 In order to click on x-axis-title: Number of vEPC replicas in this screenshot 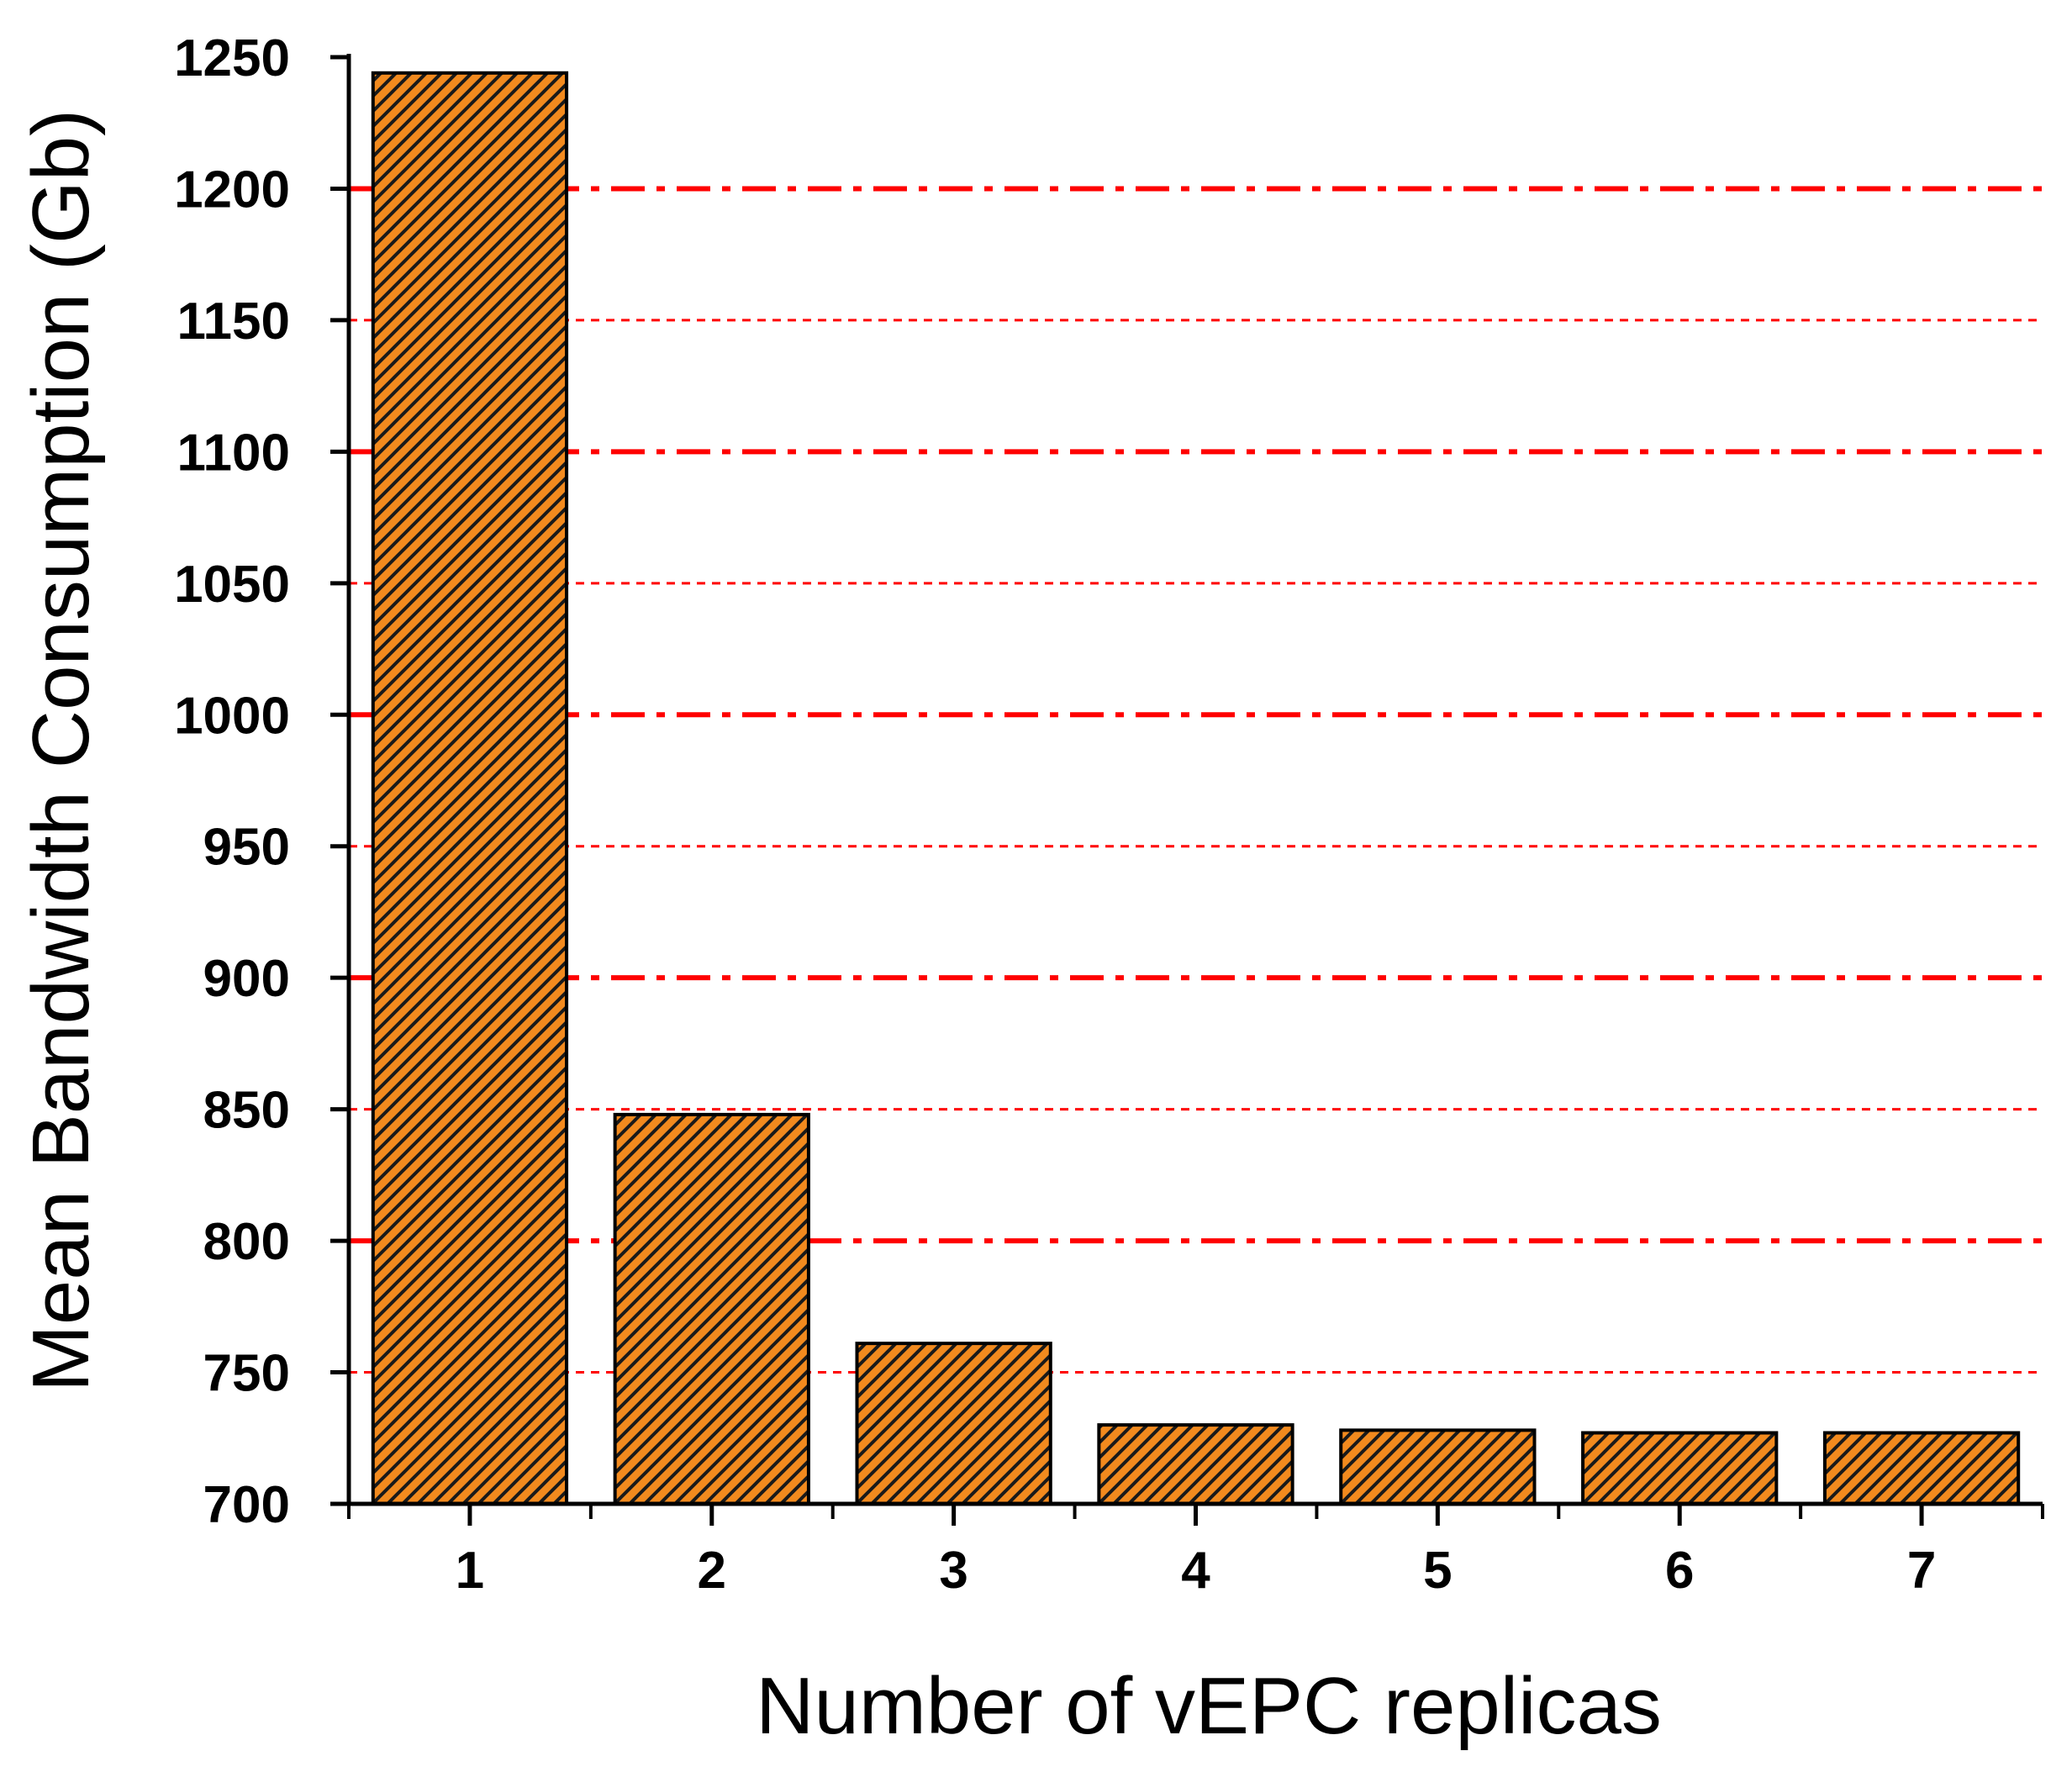, I will do `click(1209, 1706)`.